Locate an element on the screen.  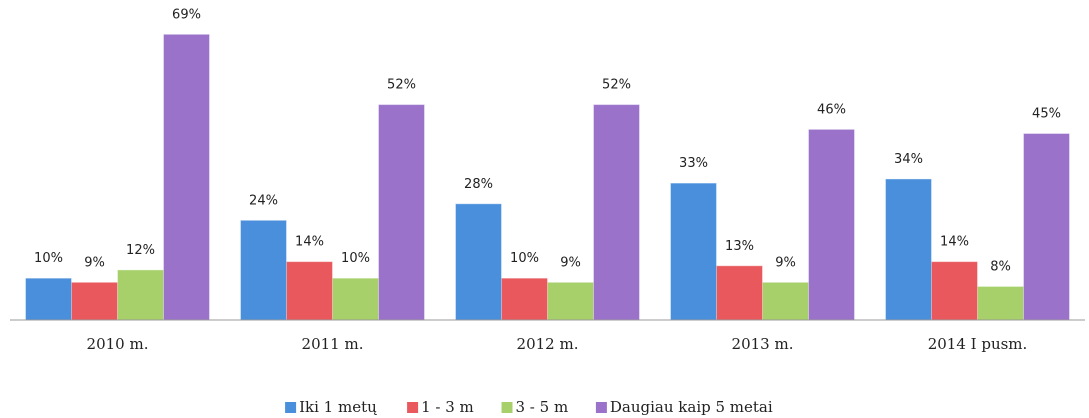
data-label: 24% is located at coordinates (263, 200).